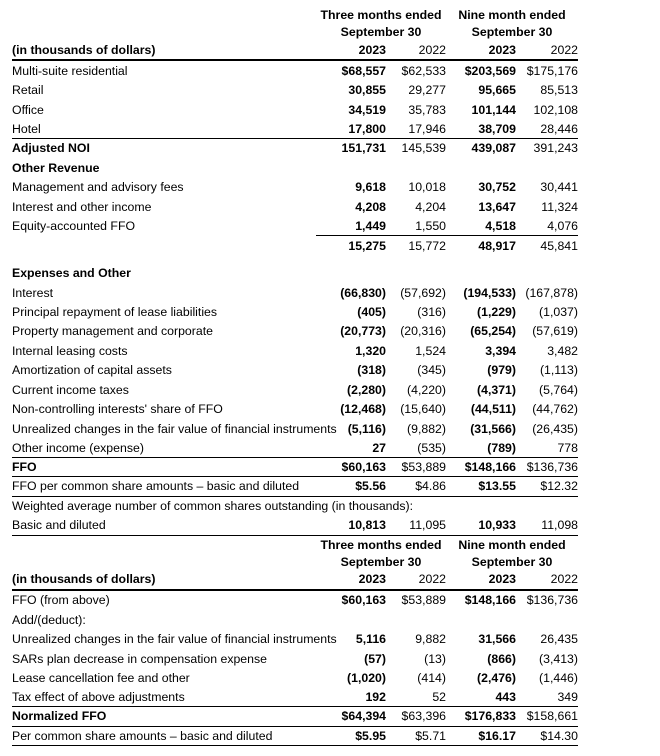 This screenshot has width=660, height=756. What do you see at coordinates (559, 187) in the screenshot?
I see `value-cell: 30,441` at bounding box center [559, 187].